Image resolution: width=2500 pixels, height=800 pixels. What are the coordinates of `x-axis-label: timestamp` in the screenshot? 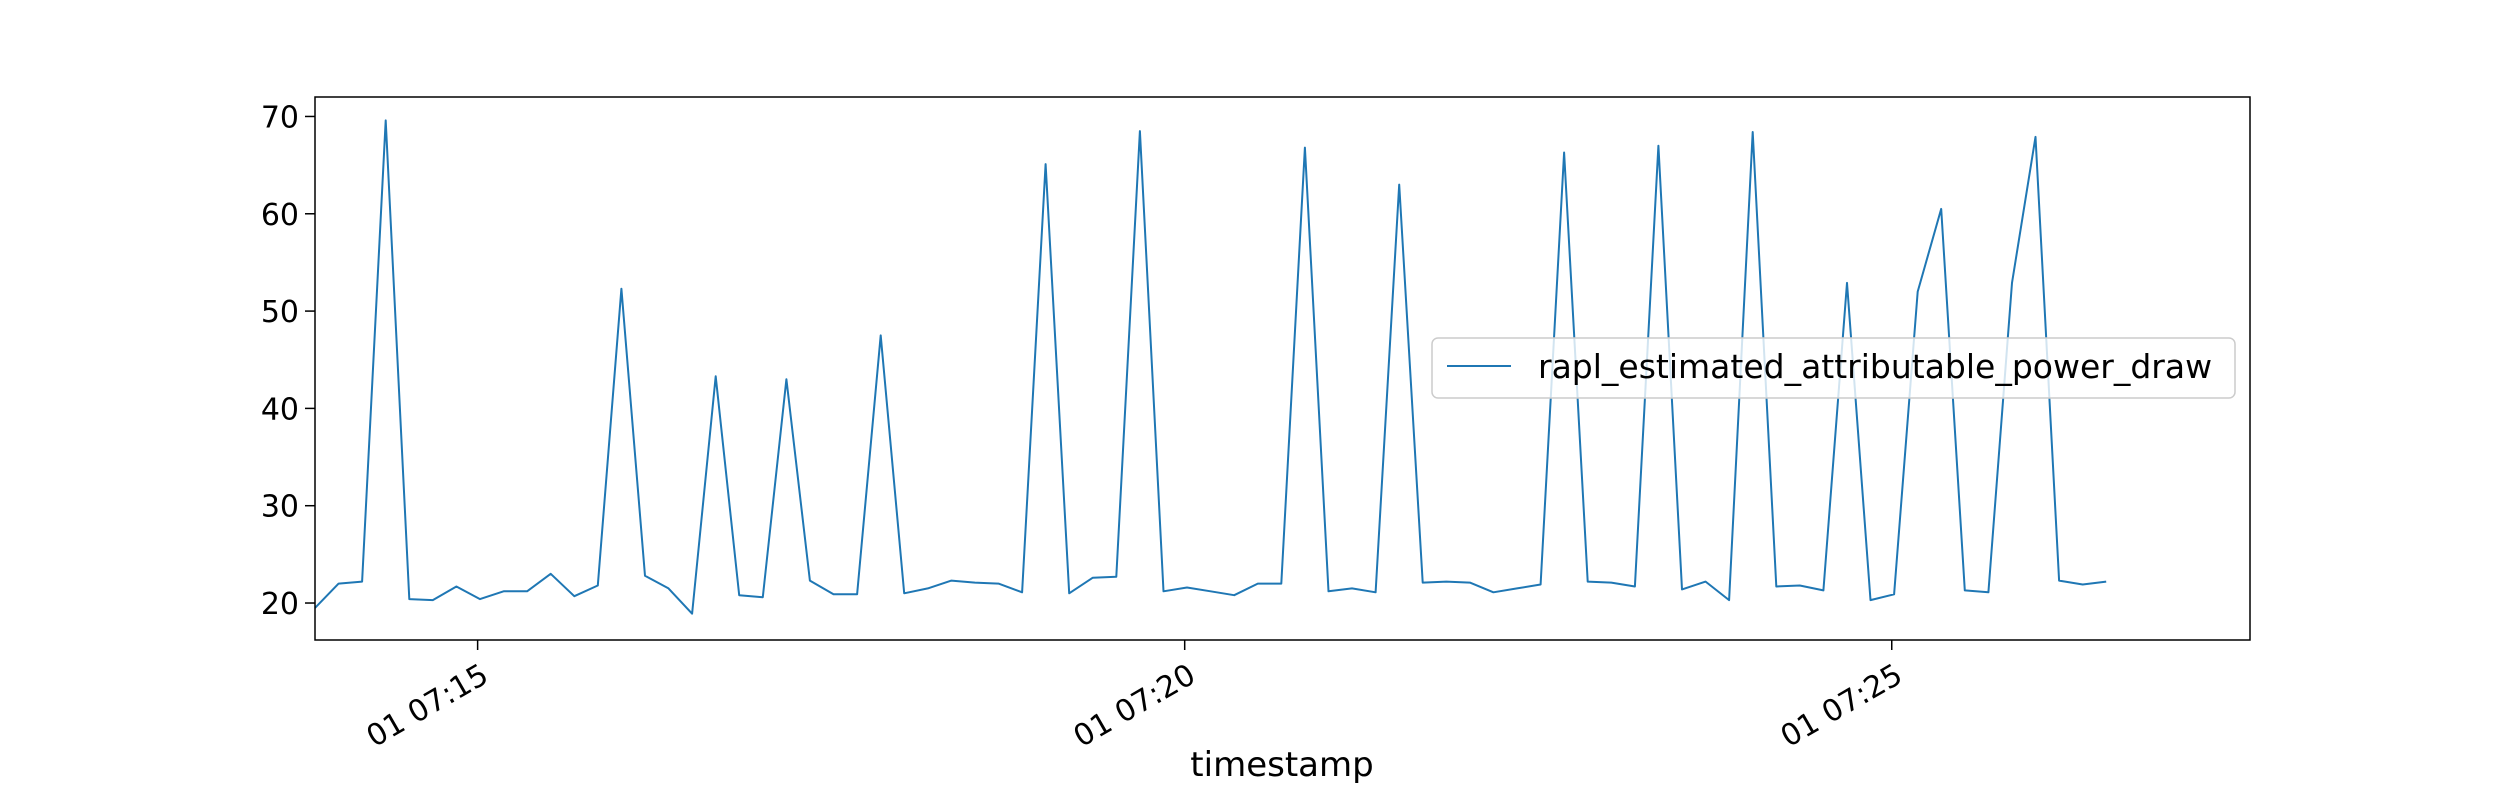 It's located at (1281, 765).